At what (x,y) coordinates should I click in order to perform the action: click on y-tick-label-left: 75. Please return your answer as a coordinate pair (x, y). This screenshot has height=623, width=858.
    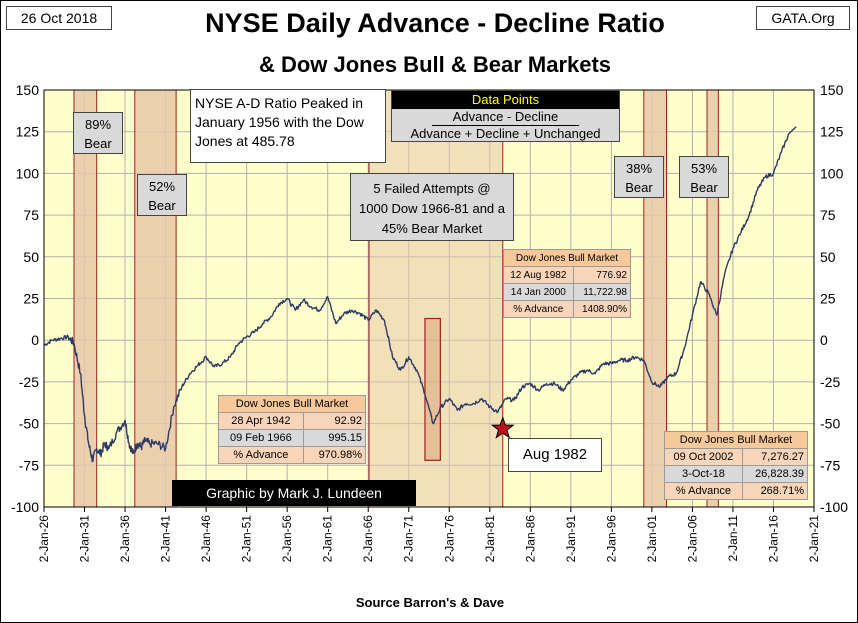
    Looking at the image, I should click on (31, 215).